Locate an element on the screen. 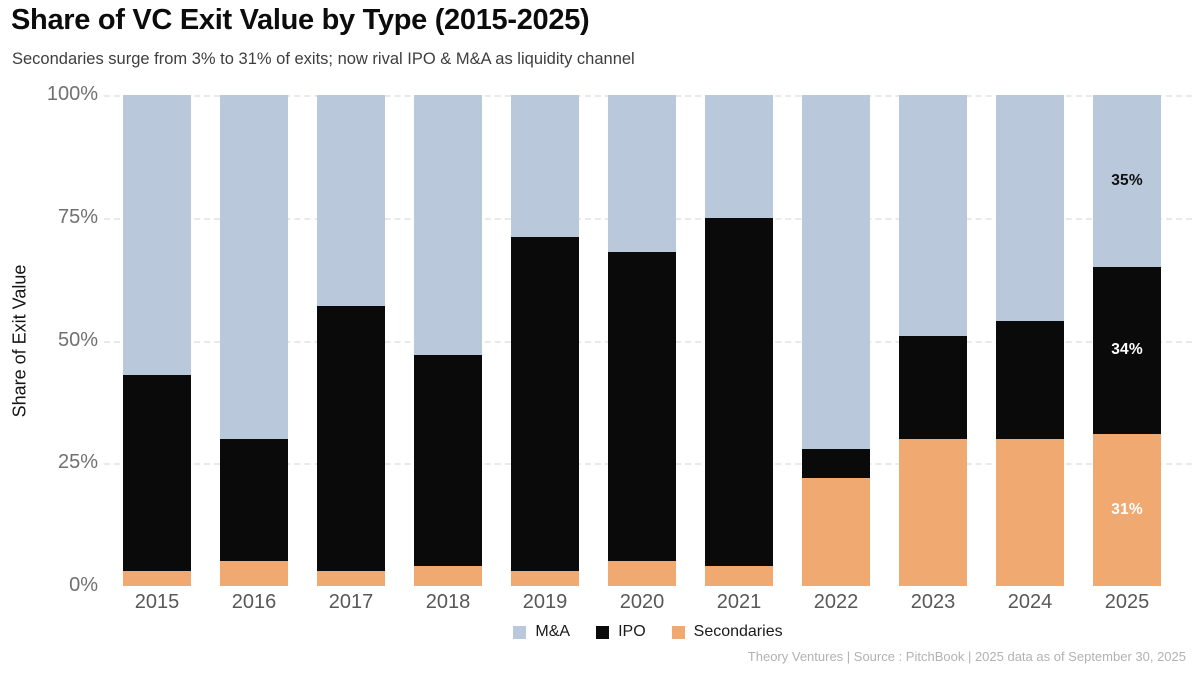 This screenshot has width=1200, height=675. legend-item-ma: M&A is located at coordinates (541, 632).